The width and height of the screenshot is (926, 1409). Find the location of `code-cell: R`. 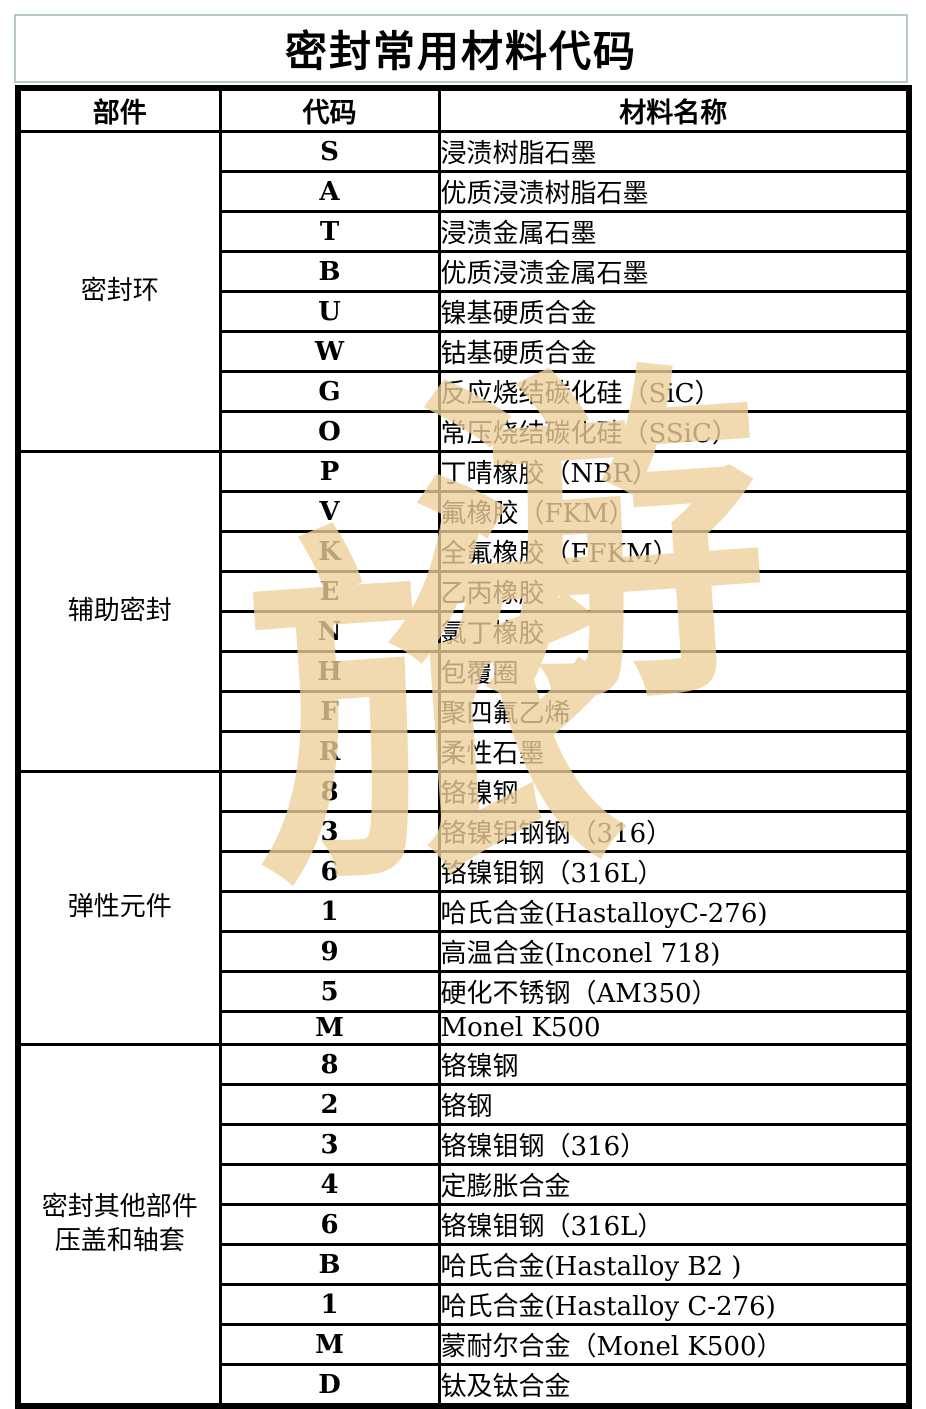

code-cell: R is located at coordinates (329, 751).